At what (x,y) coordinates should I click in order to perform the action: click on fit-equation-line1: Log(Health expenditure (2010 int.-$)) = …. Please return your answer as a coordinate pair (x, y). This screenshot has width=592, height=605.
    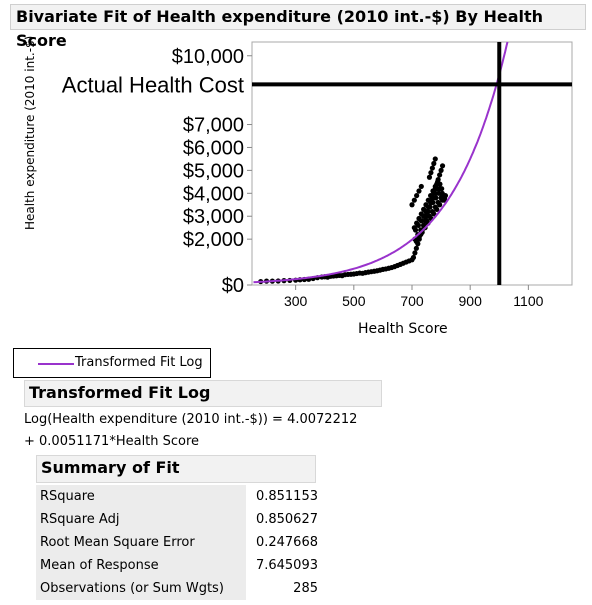
    Looking at the image, I should click on (191, 419).